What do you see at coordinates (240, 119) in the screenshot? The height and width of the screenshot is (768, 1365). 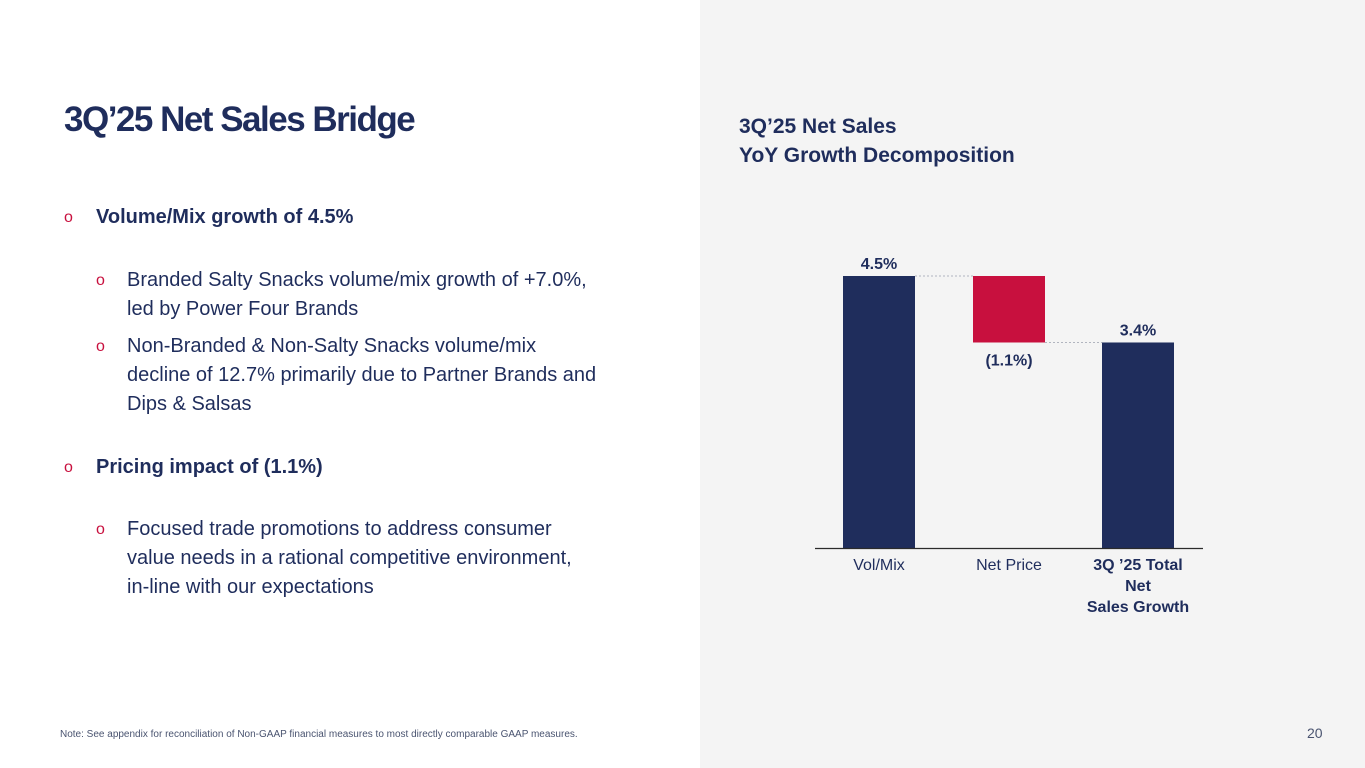 I see `page-title: 3Q’25 Net Sales Bridge` at bounding box center [240, 119].